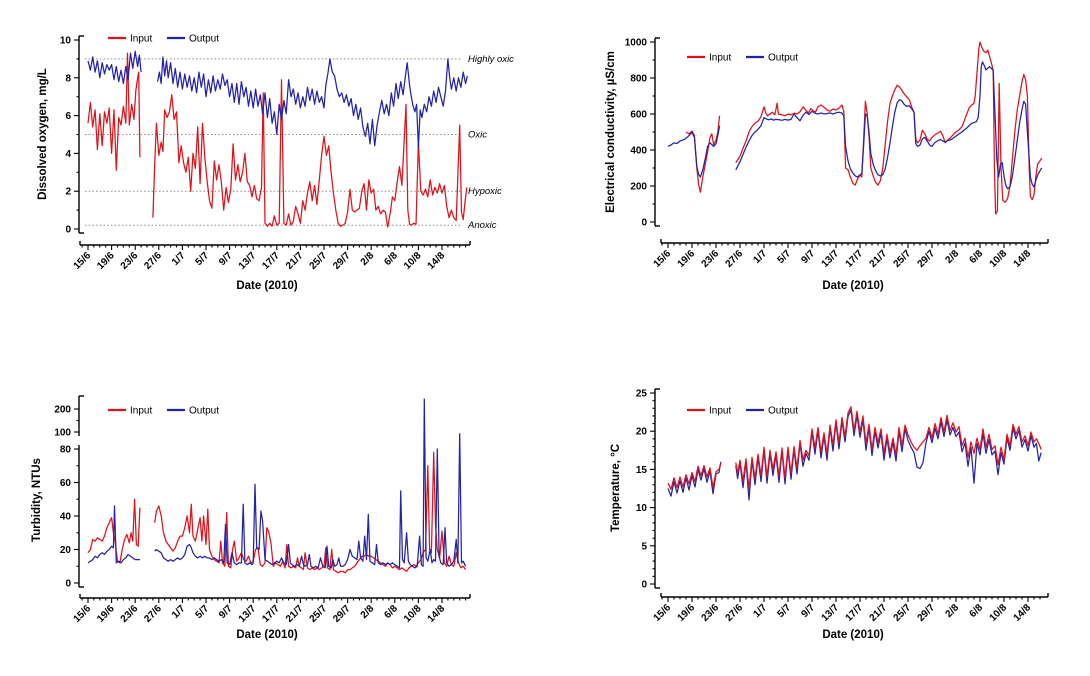 The image size is (1090, 676). What do you see at coordinates (642, 394) in the screenshot?
I see `svg-text: 25` at bounding box center [642, 394].